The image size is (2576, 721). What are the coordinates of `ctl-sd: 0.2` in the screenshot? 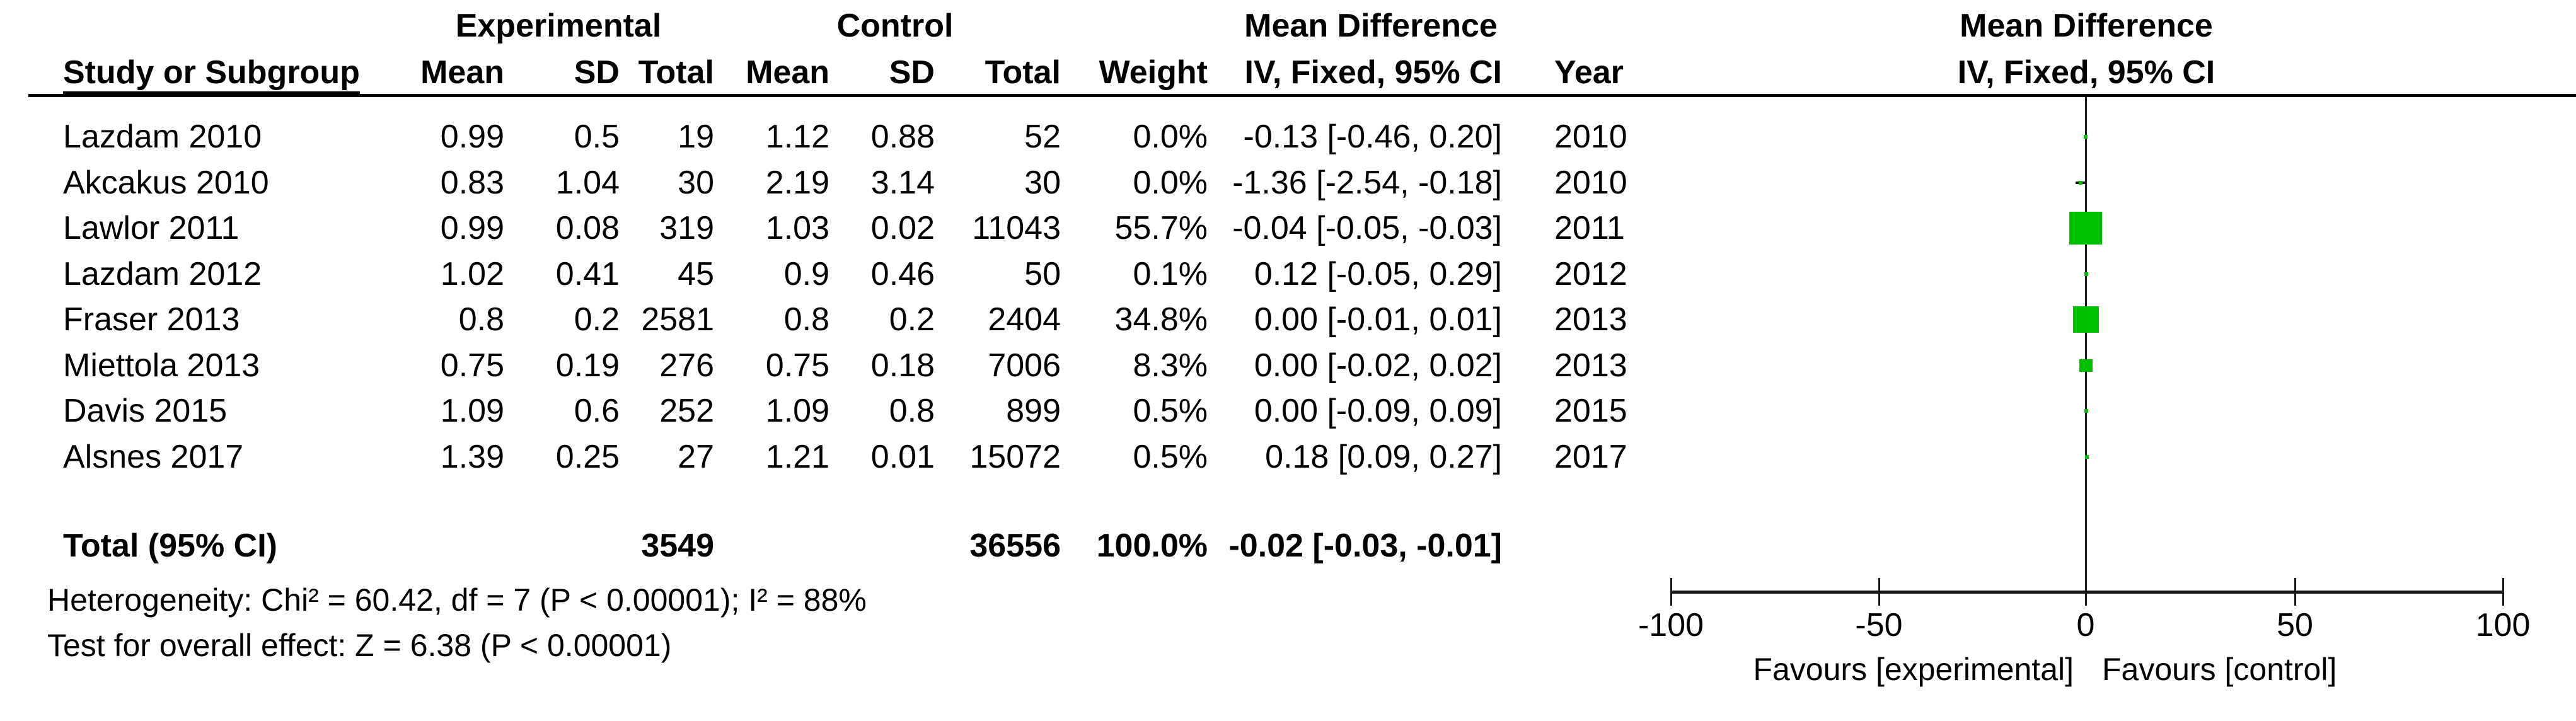 It's located at (912, 319).